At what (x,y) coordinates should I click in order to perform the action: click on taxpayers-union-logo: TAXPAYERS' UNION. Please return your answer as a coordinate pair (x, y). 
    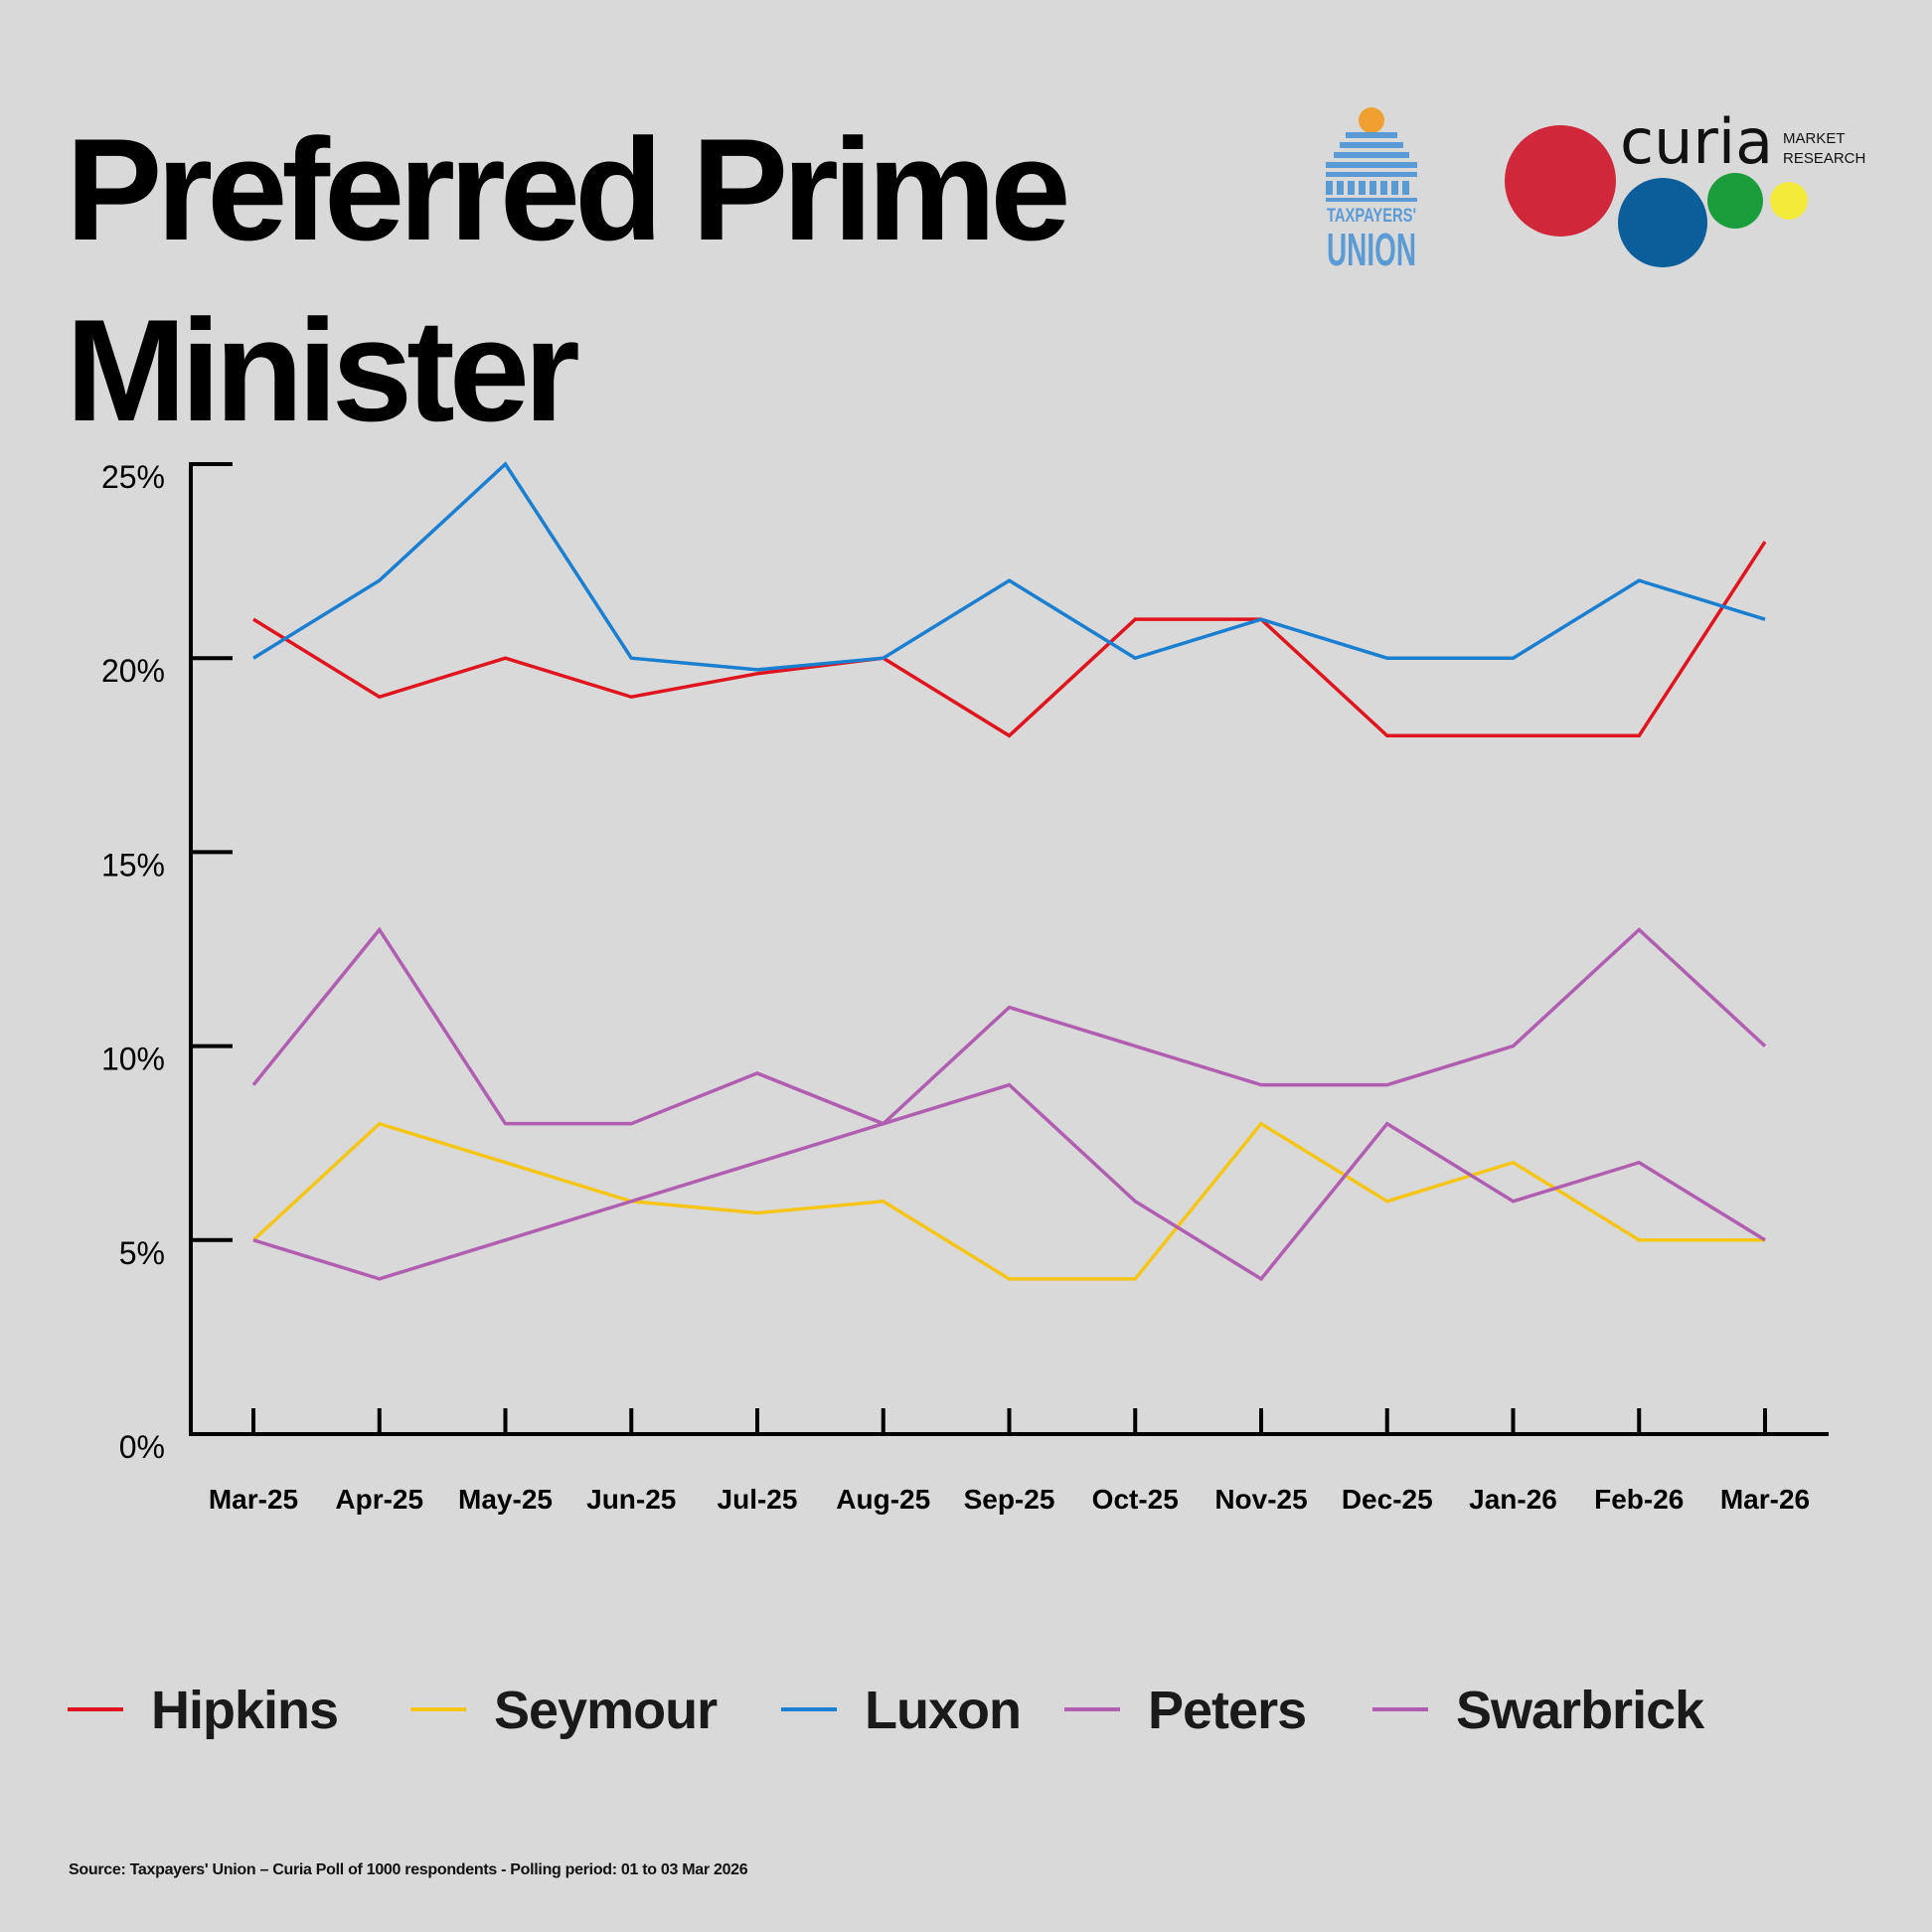
    Looking at the image, I should click on (1371, 190).